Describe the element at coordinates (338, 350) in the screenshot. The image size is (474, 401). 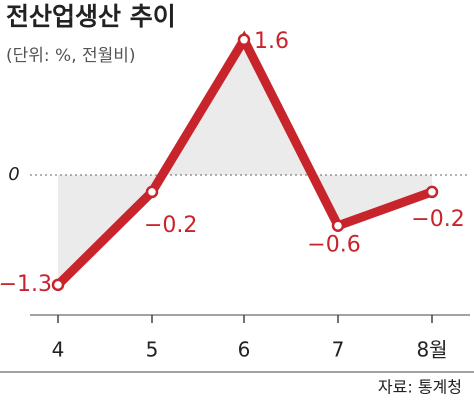
I see `x-tick-label: 7` at that location.